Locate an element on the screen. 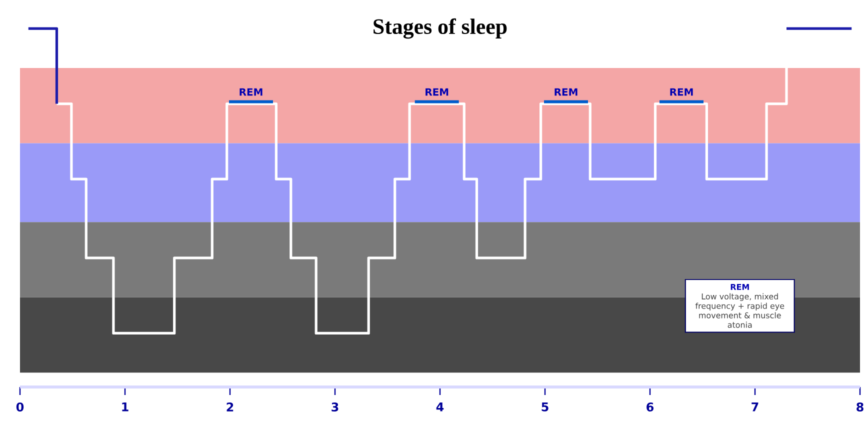 Image resolution: width=868 pixels, height=425 pixels. x-tick-label: 8 is located at coordinates (860, 407).